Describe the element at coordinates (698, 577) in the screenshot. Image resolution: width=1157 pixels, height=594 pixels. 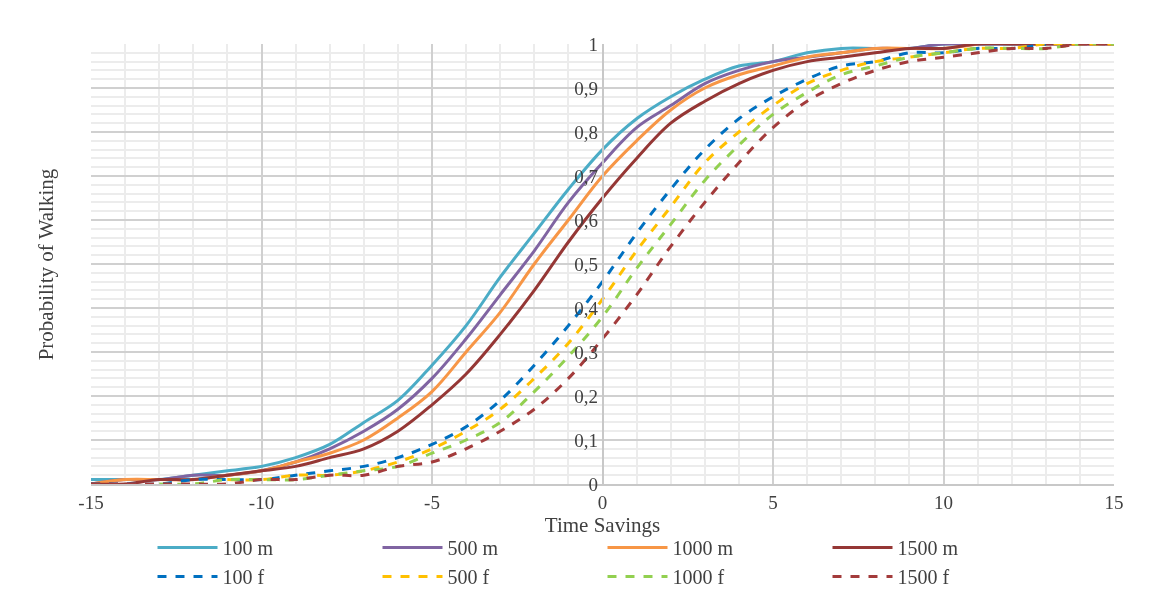
I see `legend-label: 1000 f` at that location.